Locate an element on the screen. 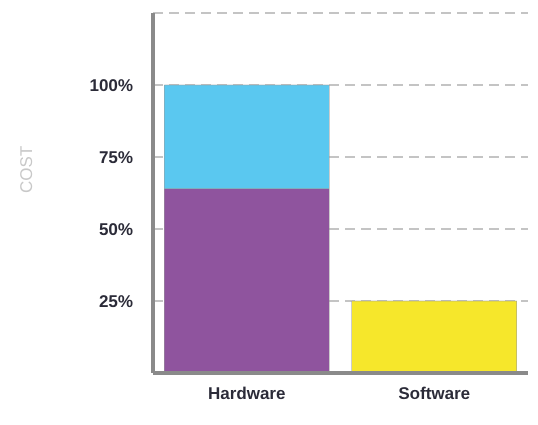 Image resolution: width=538 pixels, height=425 pixels. x-tick-label: Software is located at coordinates (434, 394).